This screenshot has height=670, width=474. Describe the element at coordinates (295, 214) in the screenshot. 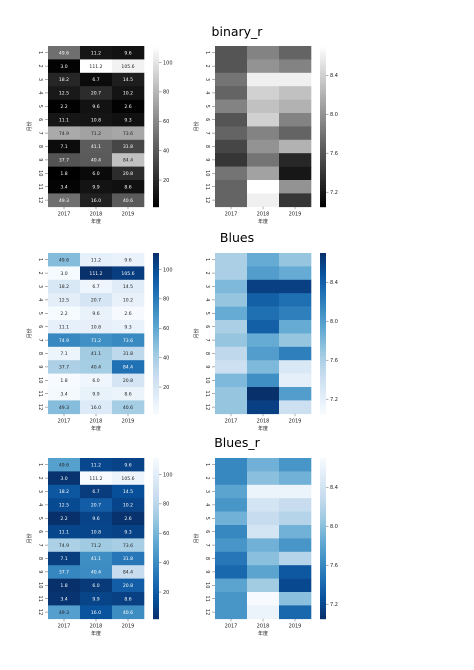

I see `x-tick-label: 2019` at that location.